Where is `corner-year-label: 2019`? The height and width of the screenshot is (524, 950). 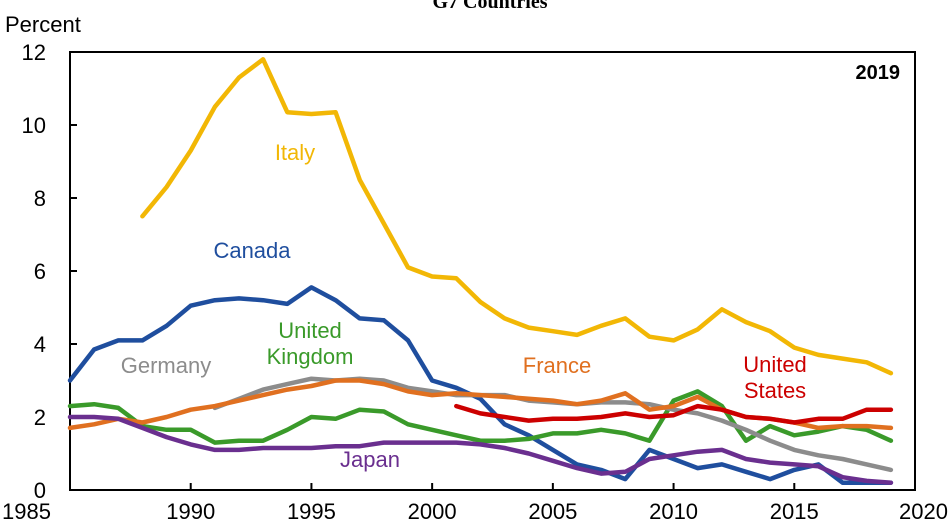
corner-year-label: 2019 is located at coordinates (878, 73).